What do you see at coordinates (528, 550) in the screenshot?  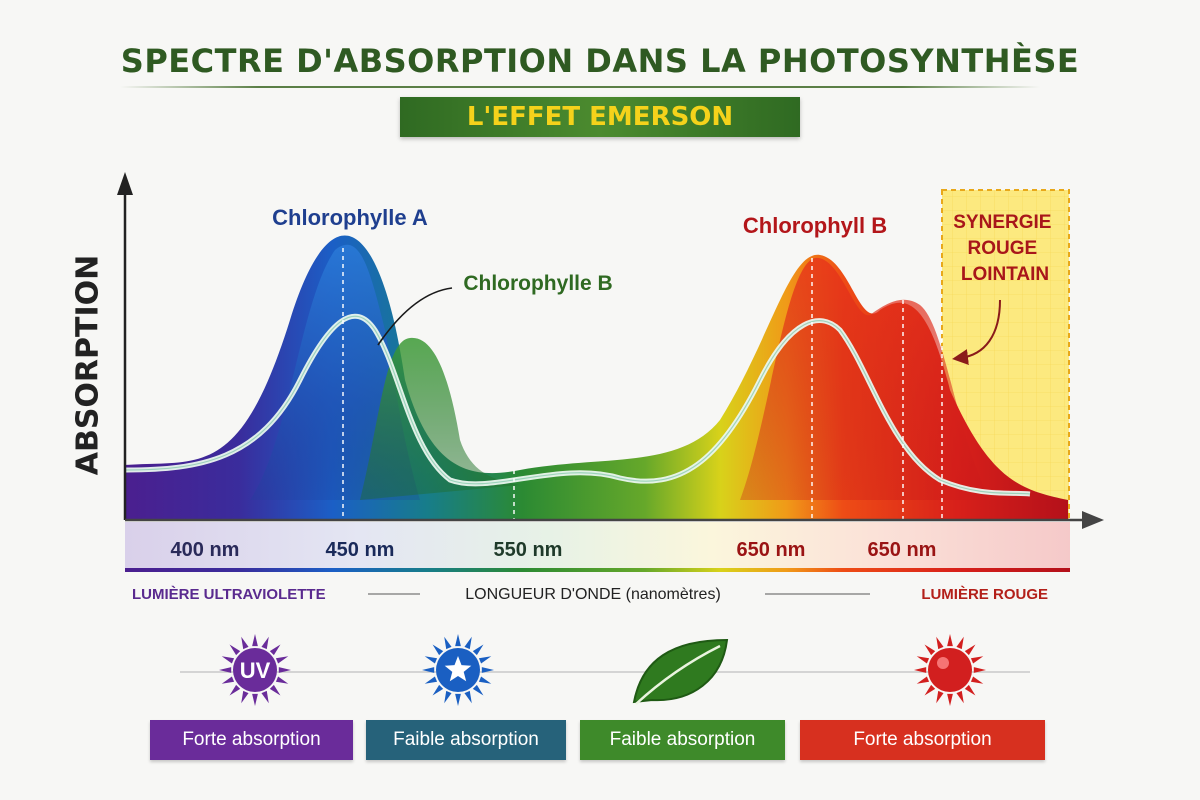 I see `x-tick-label: 550 nm` at bounding box center [528, 550].